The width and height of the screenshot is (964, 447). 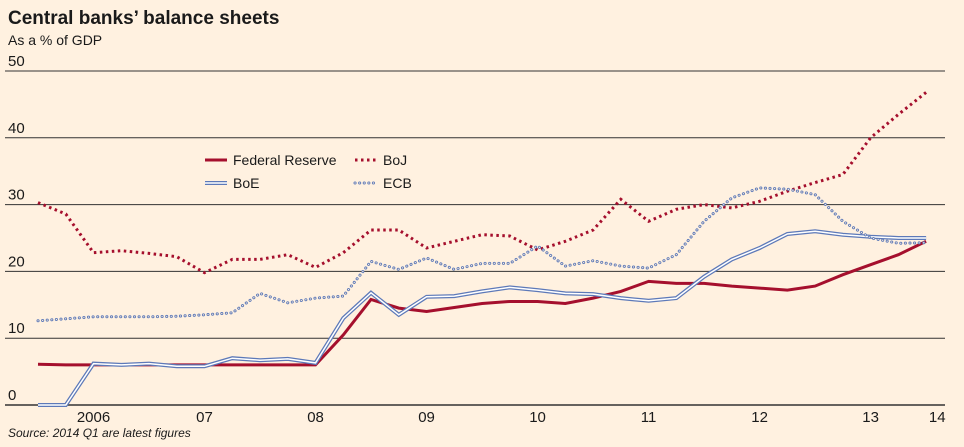 I want to click on chart-subtitle: As a % of GDP, so click(x=55, y=40).